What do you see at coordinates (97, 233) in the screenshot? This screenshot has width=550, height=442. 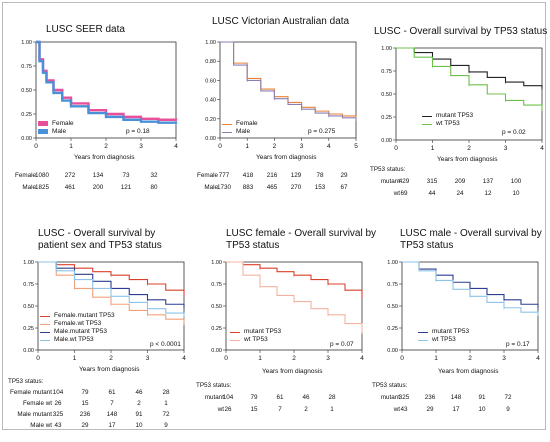 I see `panel-title-line: LUSC - Overall survival by` at bounding box center [97, 233].